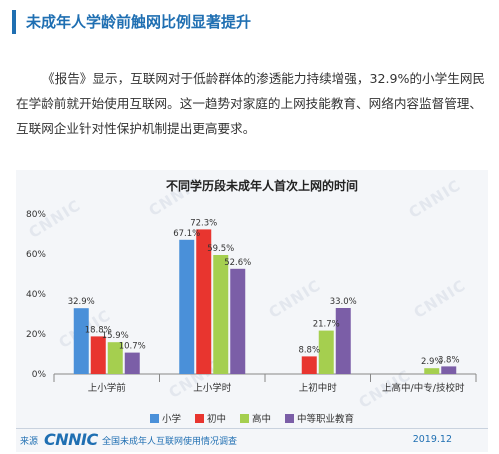 This screenshot has width=499, height=454. I want to click on bar-value-label: 67.1%, so click(186, 234).